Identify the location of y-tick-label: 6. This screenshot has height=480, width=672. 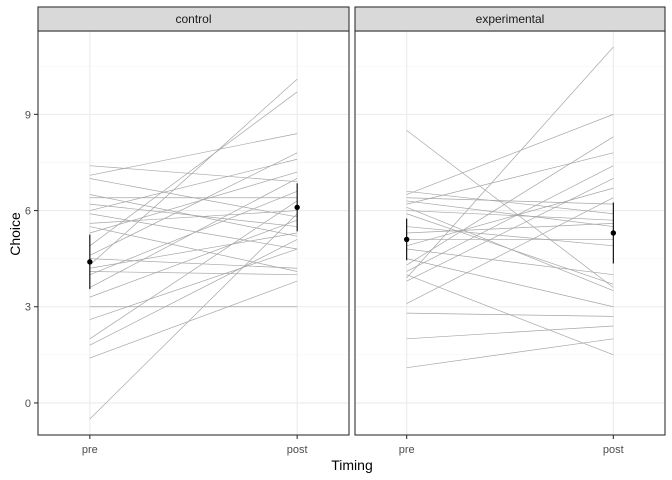
(28, 212).